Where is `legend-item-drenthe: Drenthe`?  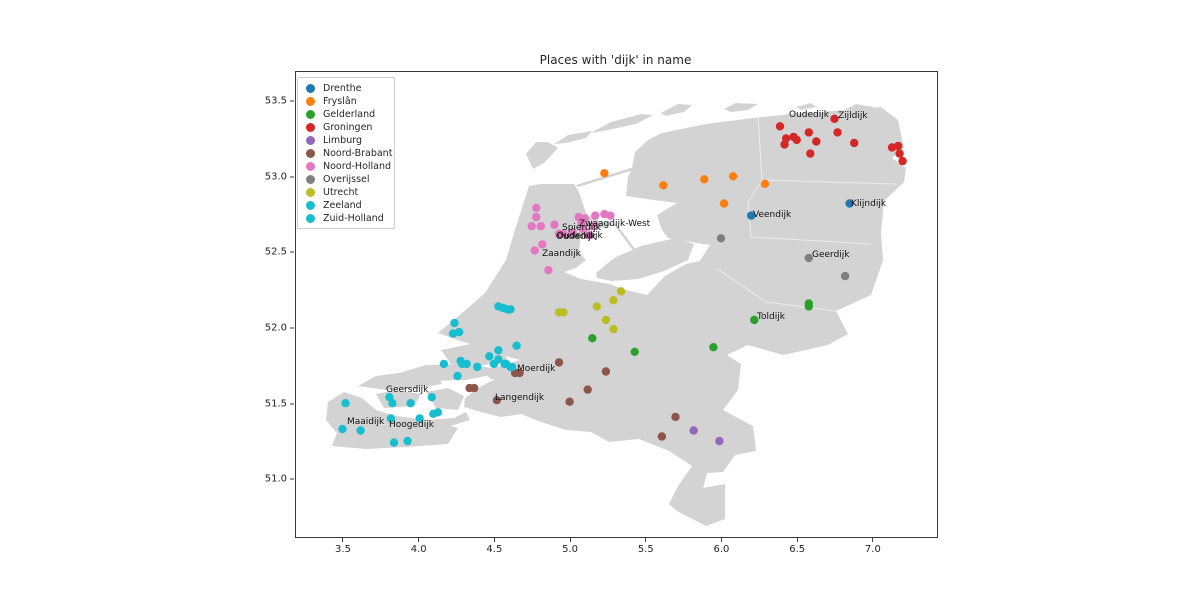 legend-item-drenthe: Drenthe is located at coordinates (346, 88).